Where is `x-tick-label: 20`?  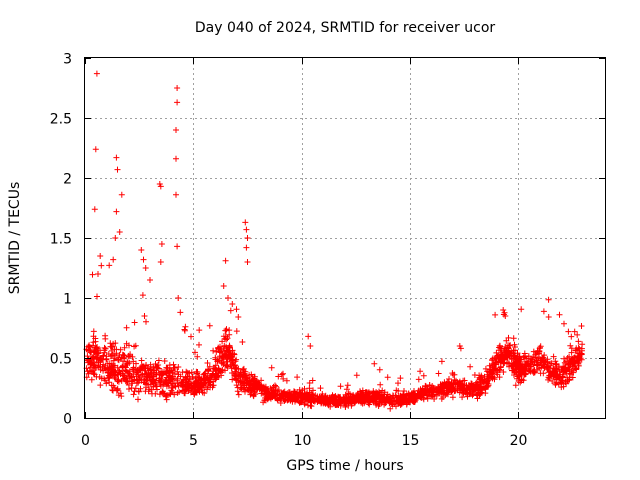 x-tick-label: 20 is located at coordinates (519, 441).